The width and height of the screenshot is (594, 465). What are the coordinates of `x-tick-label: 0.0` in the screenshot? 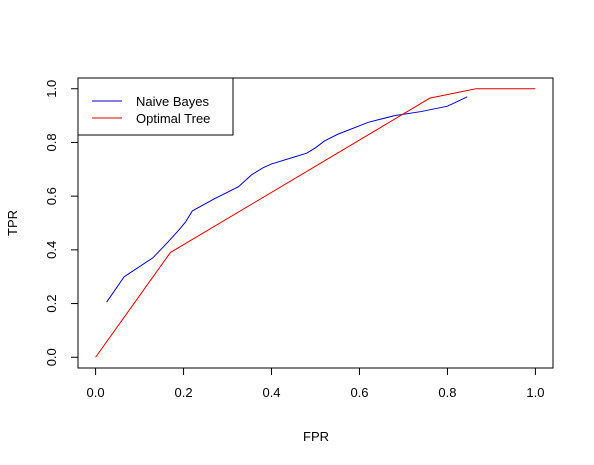 It's located at (96, 392).